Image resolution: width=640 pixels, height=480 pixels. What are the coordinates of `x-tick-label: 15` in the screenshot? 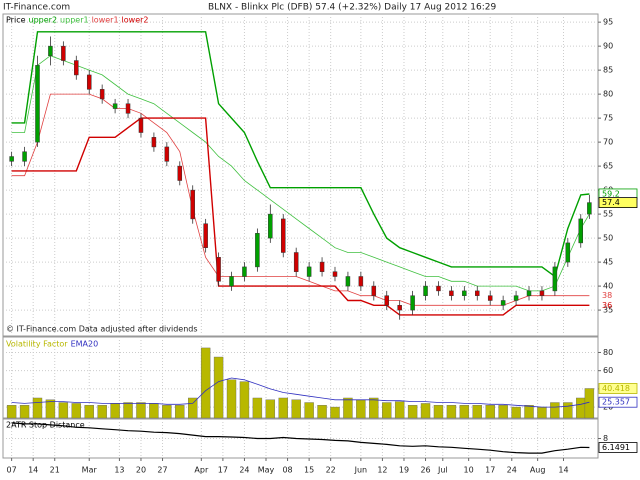 It's located at (309, 470).